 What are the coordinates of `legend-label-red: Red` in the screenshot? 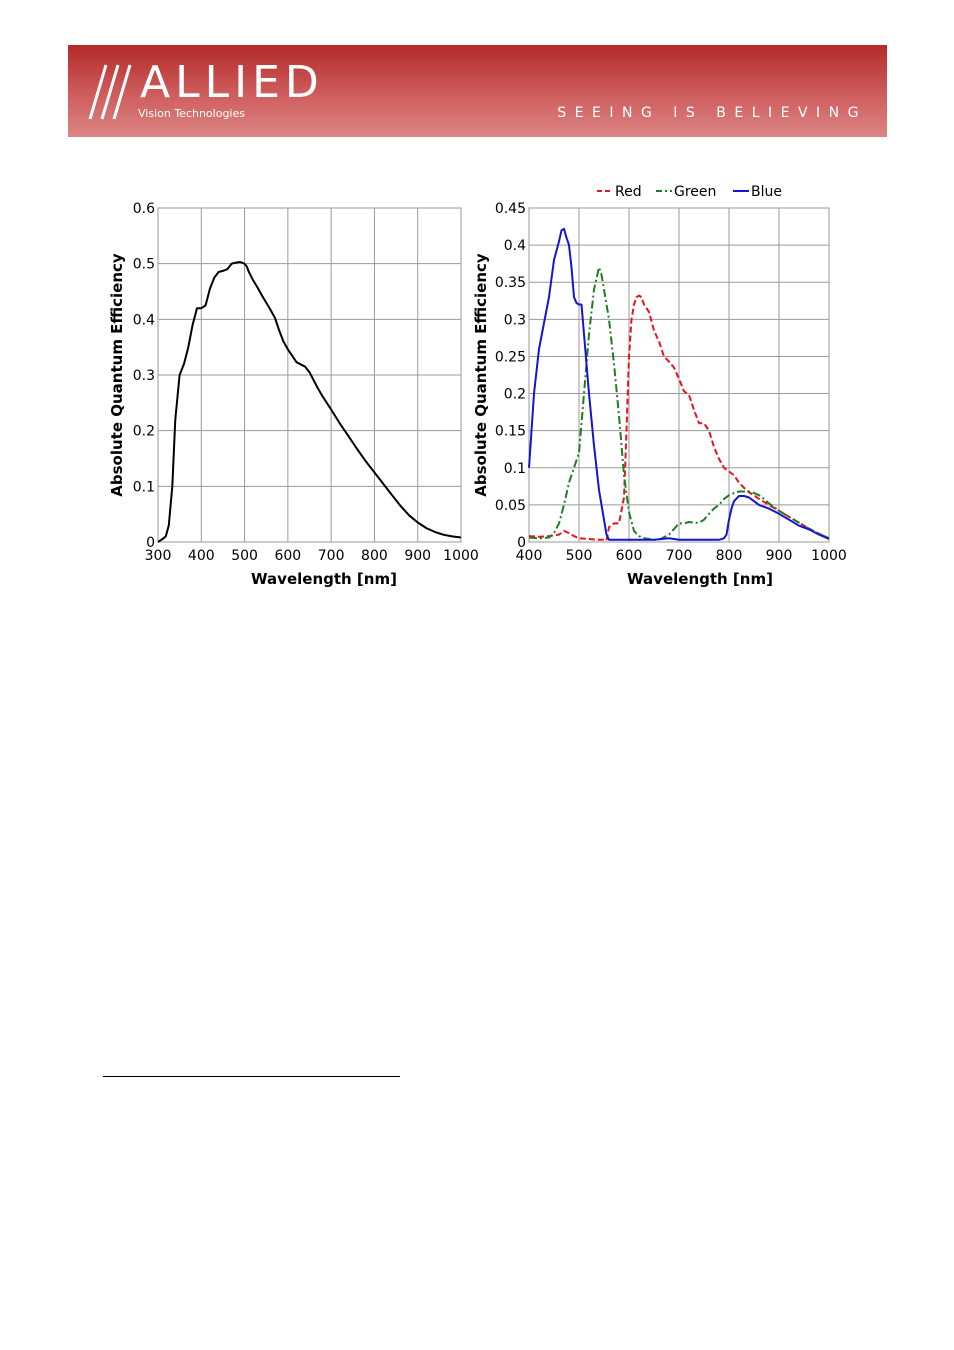 It's located at (628, 192).